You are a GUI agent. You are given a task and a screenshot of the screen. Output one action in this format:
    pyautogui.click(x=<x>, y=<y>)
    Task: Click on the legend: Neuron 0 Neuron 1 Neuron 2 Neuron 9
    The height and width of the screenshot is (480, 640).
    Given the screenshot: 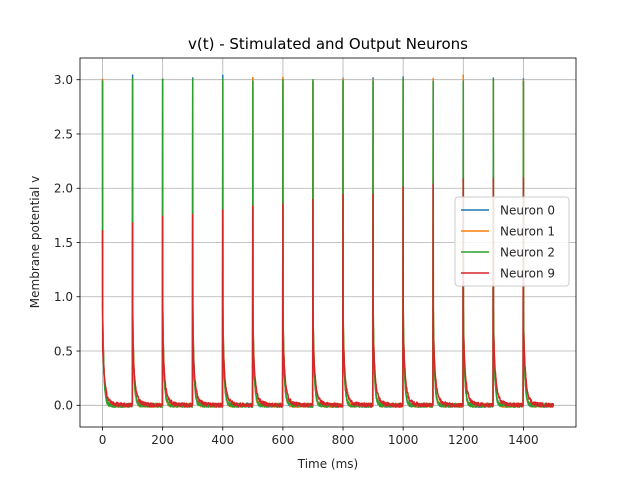 What is the action you would take?
    pyautogui.click(x=512, y=241)
    